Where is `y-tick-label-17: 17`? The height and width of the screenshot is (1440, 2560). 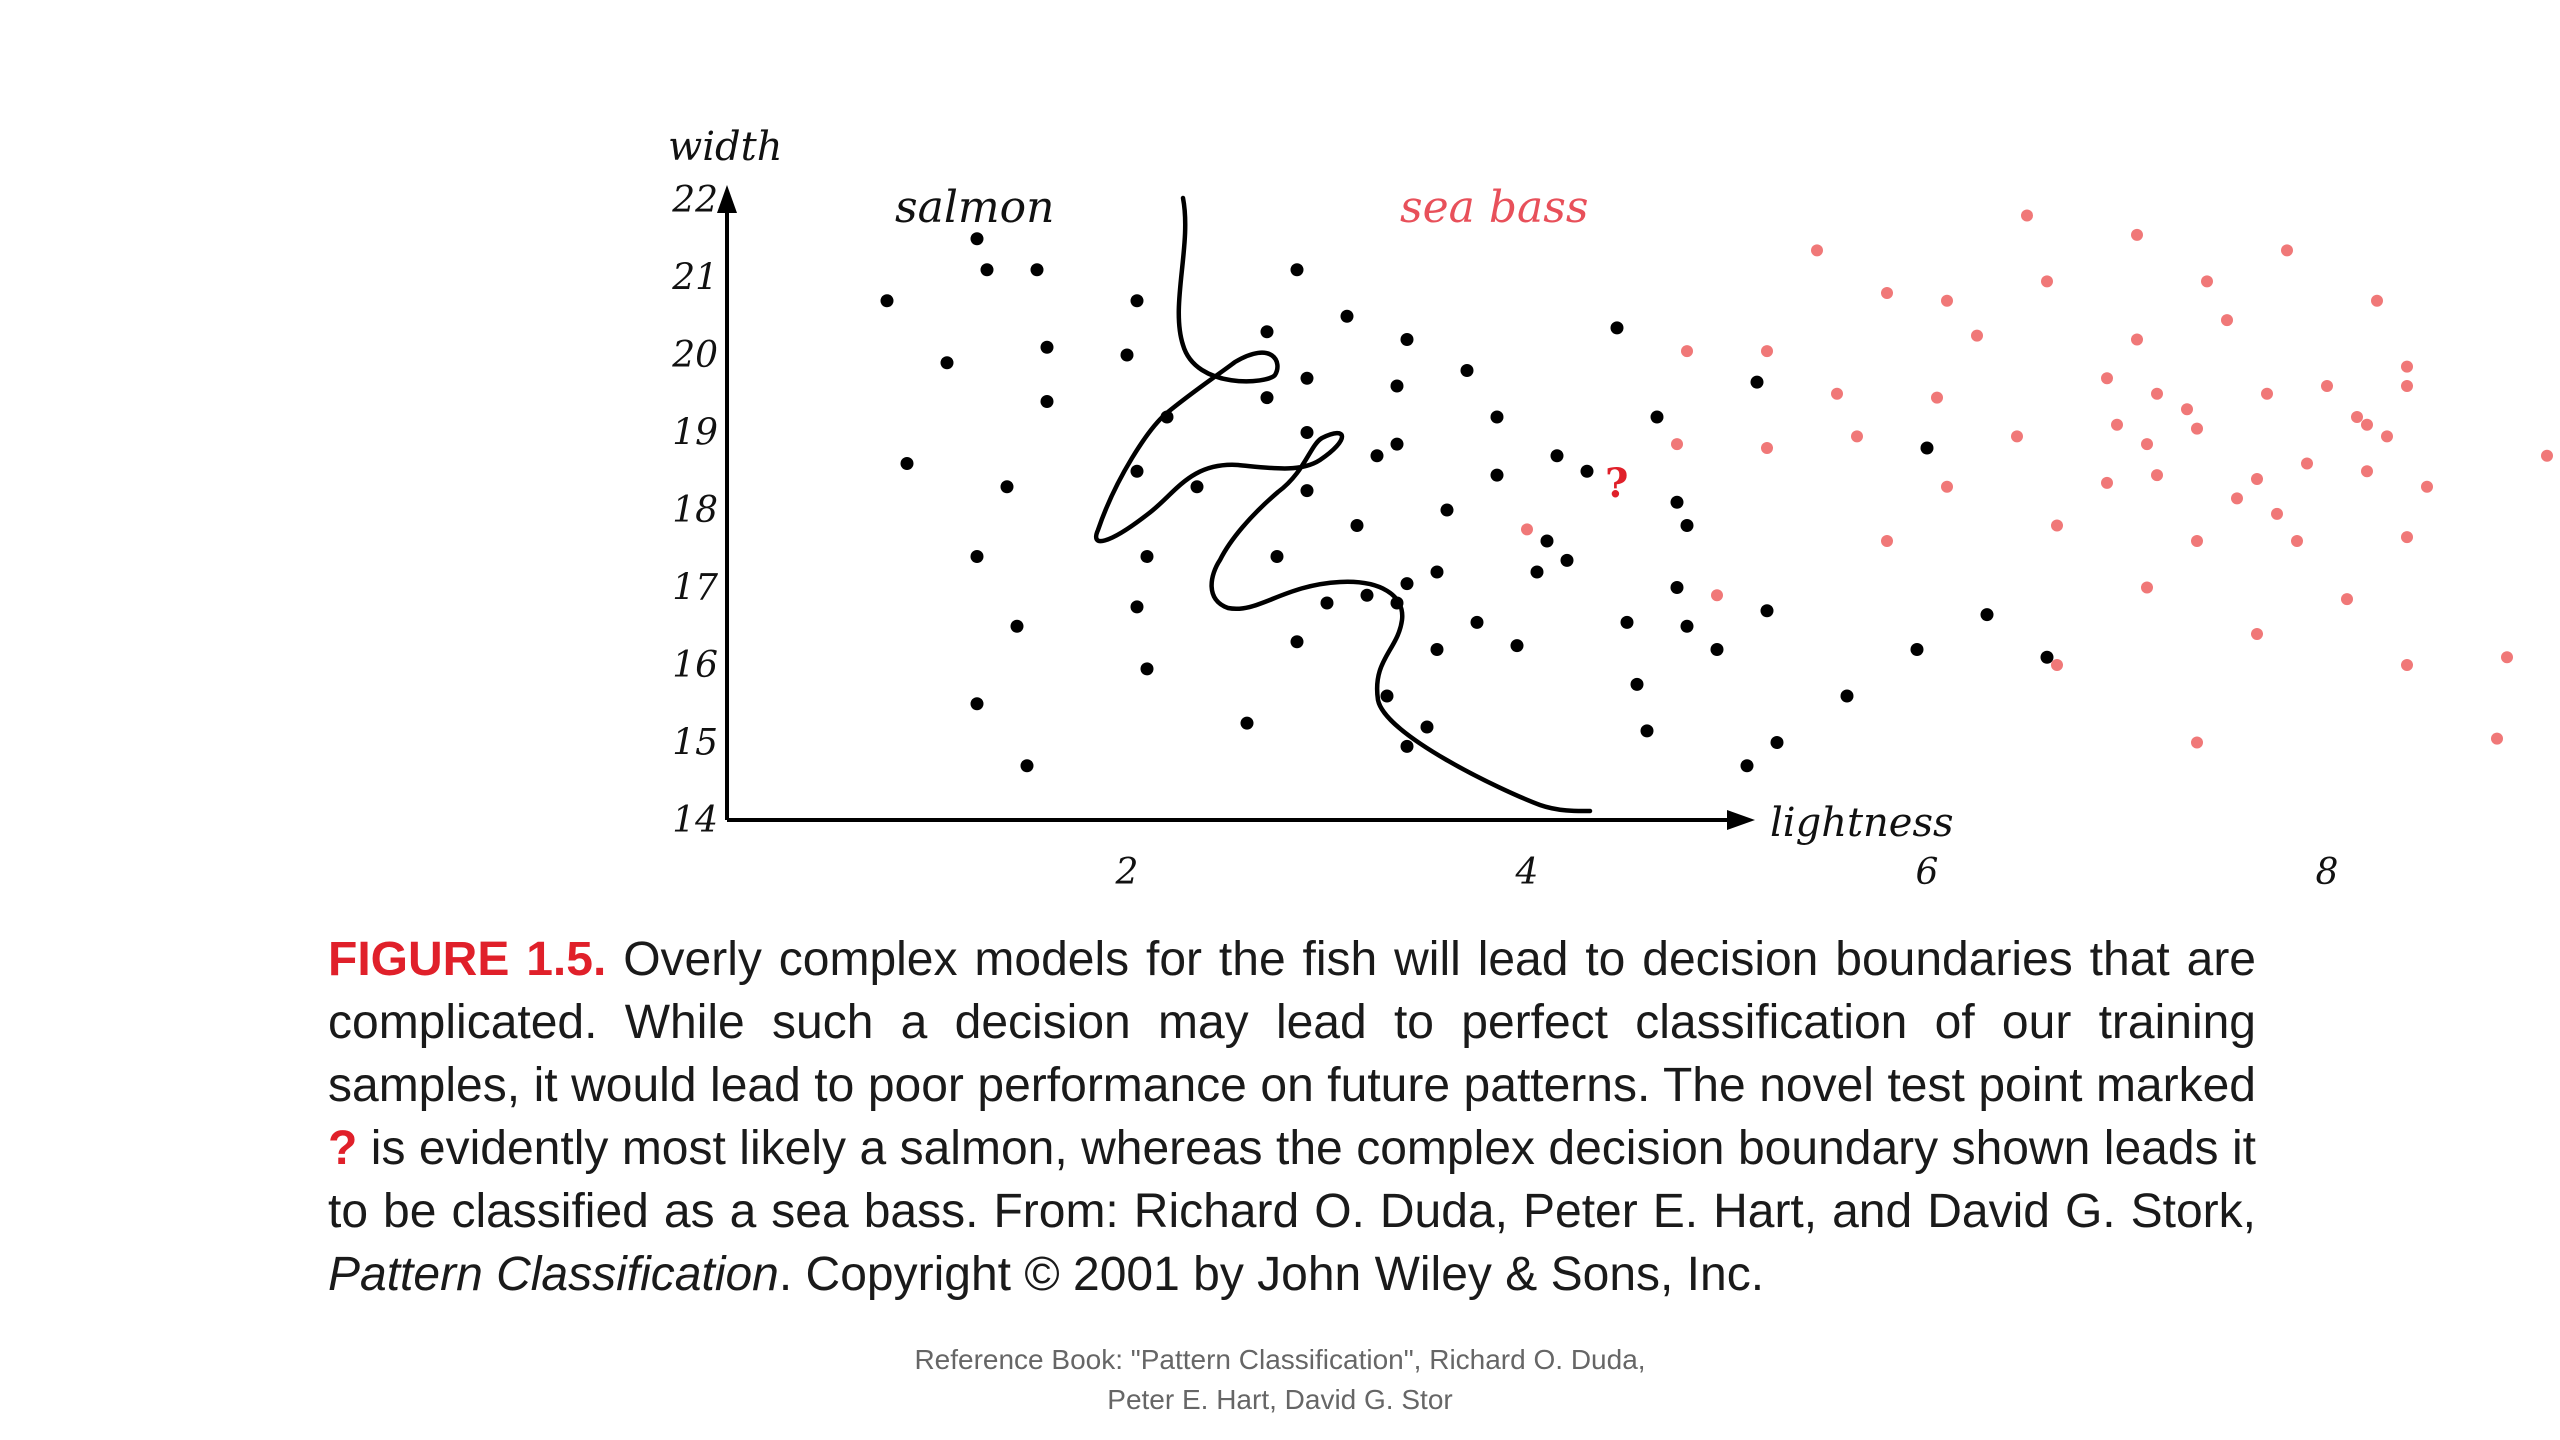
y-tick-label-17: 17 is located at coordinates (695, 588).